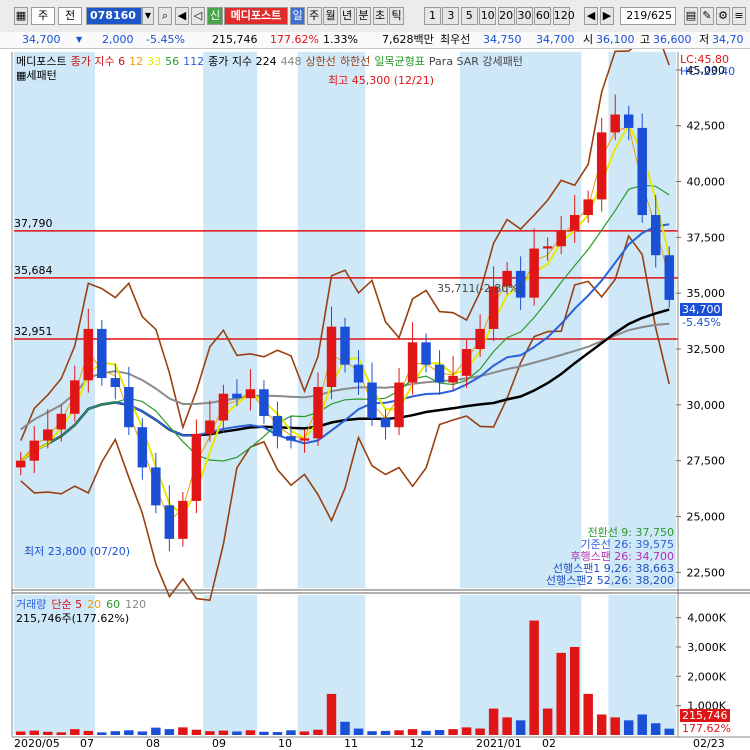 This screenshot has width=750, height=750. What do you see at coordinates (215, 16) in the screenshot?
I see `sin-label: 신` at bounding box center [215, 16].